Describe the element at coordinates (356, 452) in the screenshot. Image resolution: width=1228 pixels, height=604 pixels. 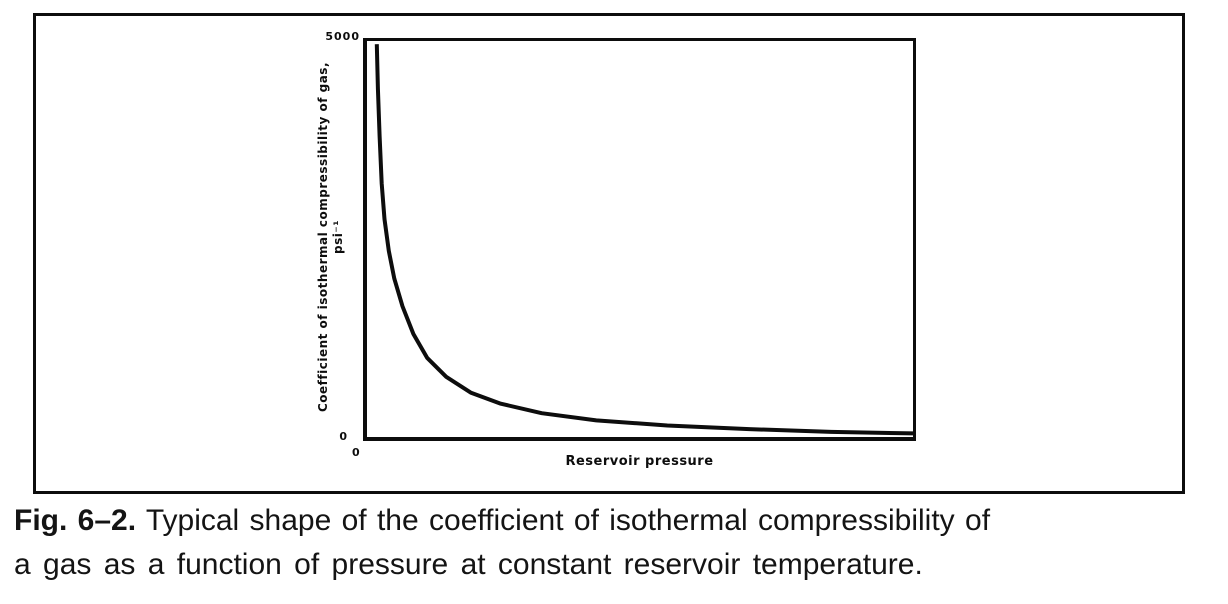
I see `x-tick-0: 0` at that location.